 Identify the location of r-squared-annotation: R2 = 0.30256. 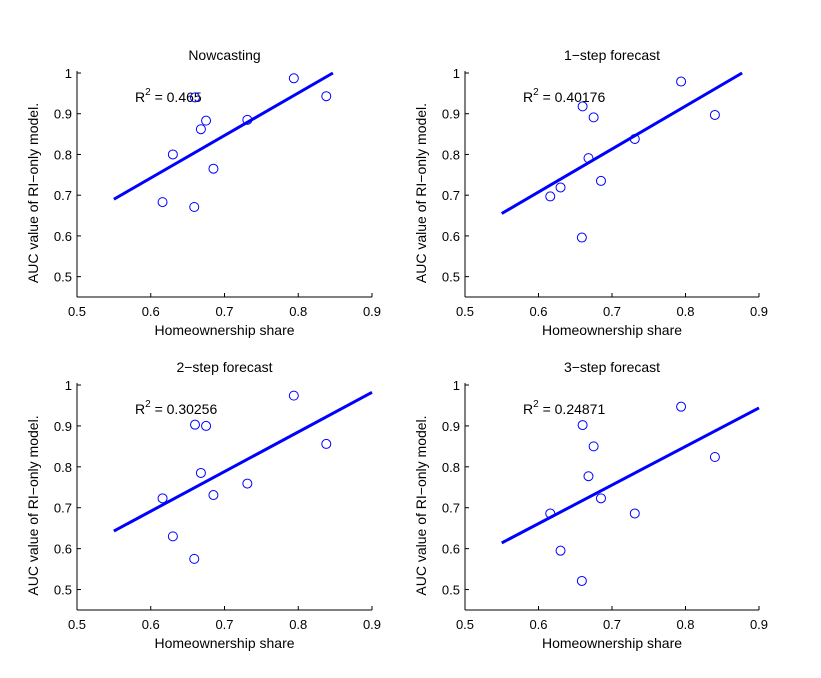
(176, 408).